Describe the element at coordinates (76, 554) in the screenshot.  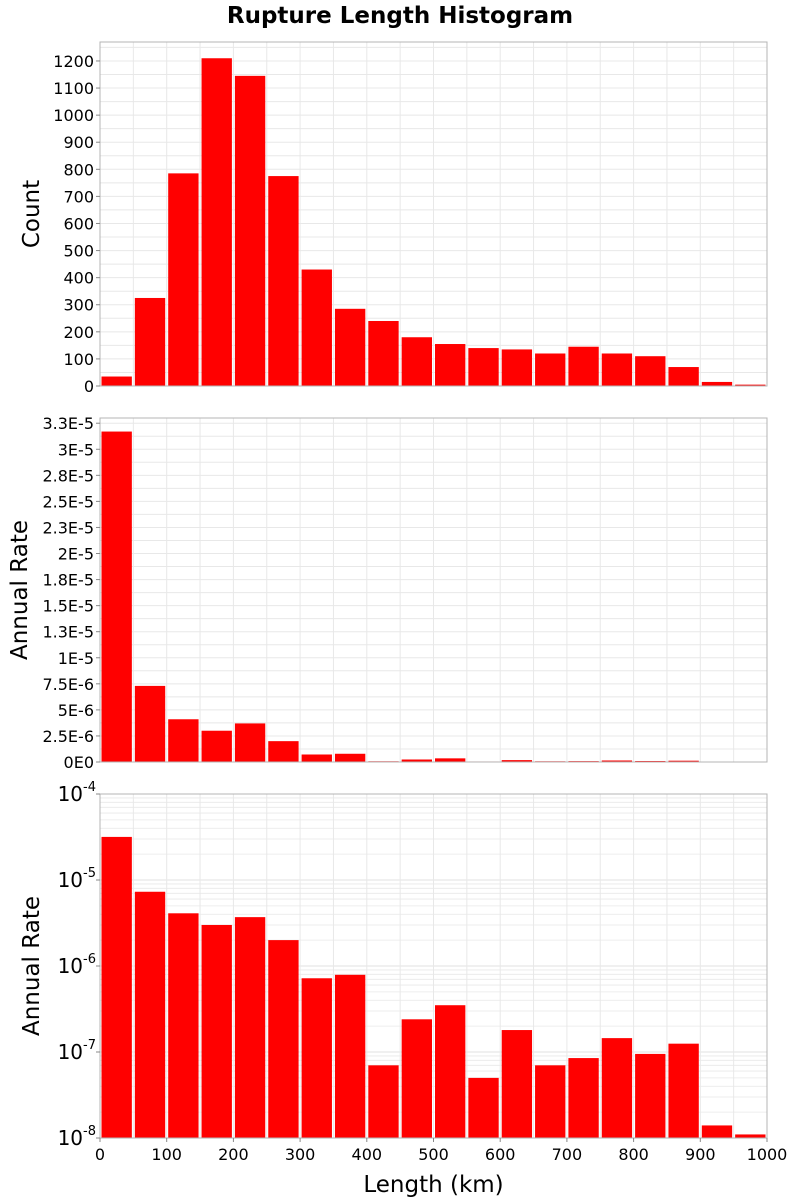
I see `y-tick-label: 2E-5` at that location.